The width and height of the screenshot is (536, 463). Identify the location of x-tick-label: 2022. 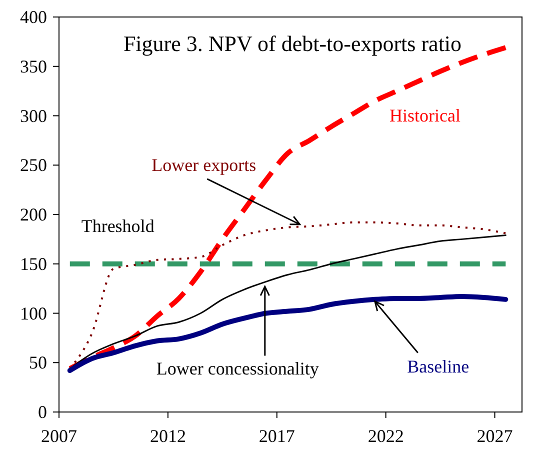
(386, 436).